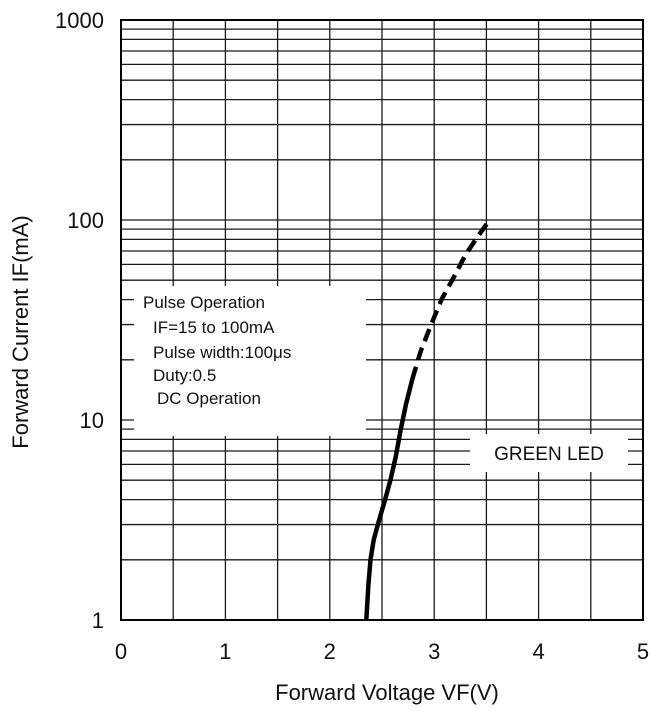 This screenshot has width=652, height=711. What do you see at coordinates (204, 302) in the screenshot?
I see `annotation-line-1: Pulse Operation` at bounding box center [204, 302].